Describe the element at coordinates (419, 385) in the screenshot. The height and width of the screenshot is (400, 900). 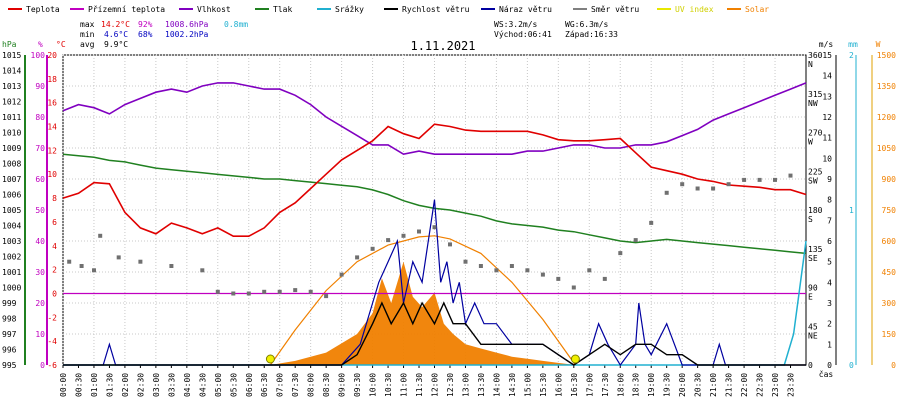
I see `x-tick-label: 11:30` at that location.